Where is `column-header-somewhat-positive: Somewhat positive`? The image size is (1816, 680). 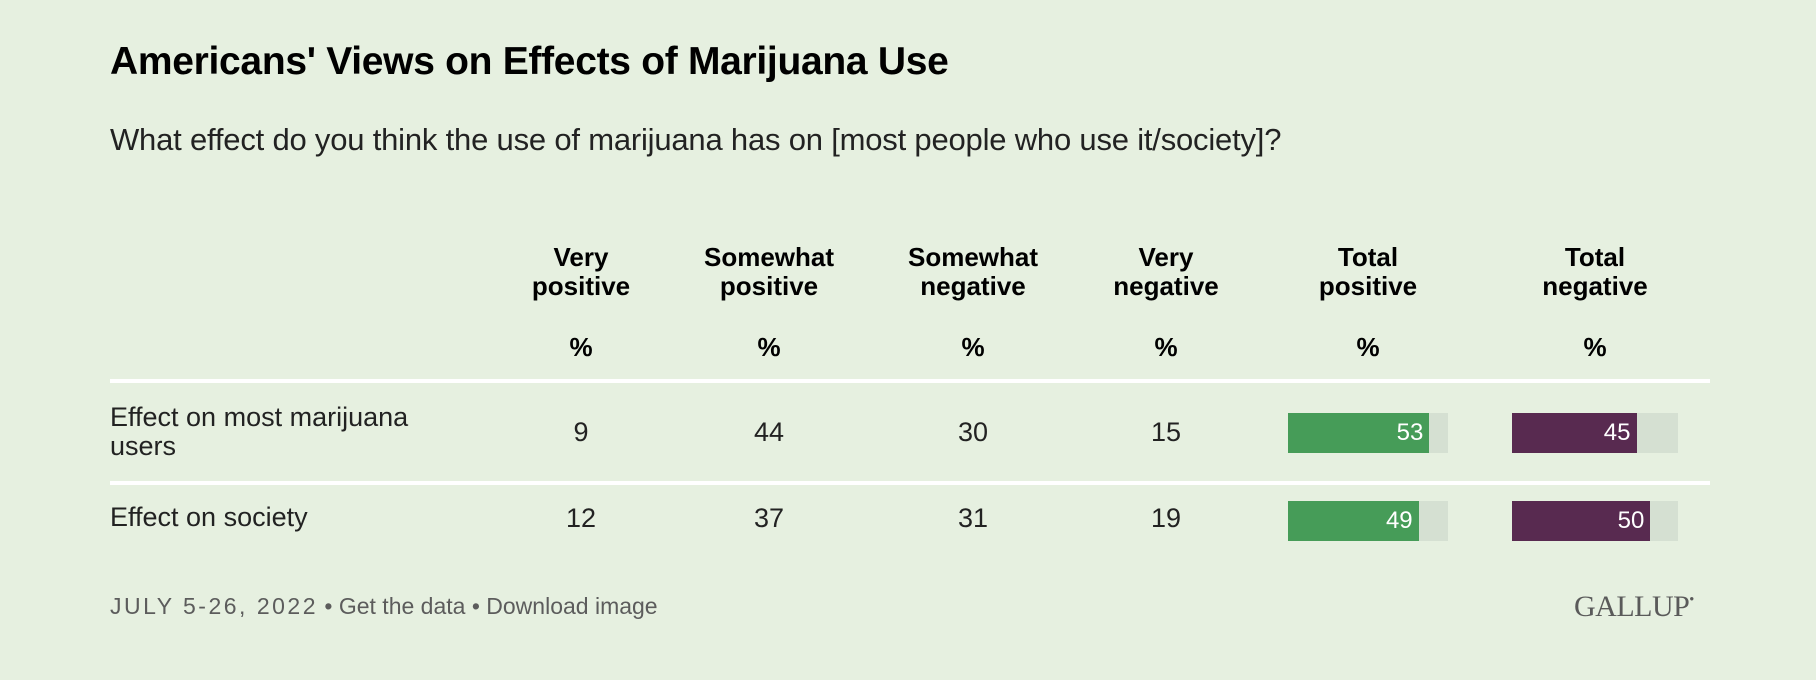
column-header-somewhat-positive: Somewhat positive is located at coordinates (769, 272).